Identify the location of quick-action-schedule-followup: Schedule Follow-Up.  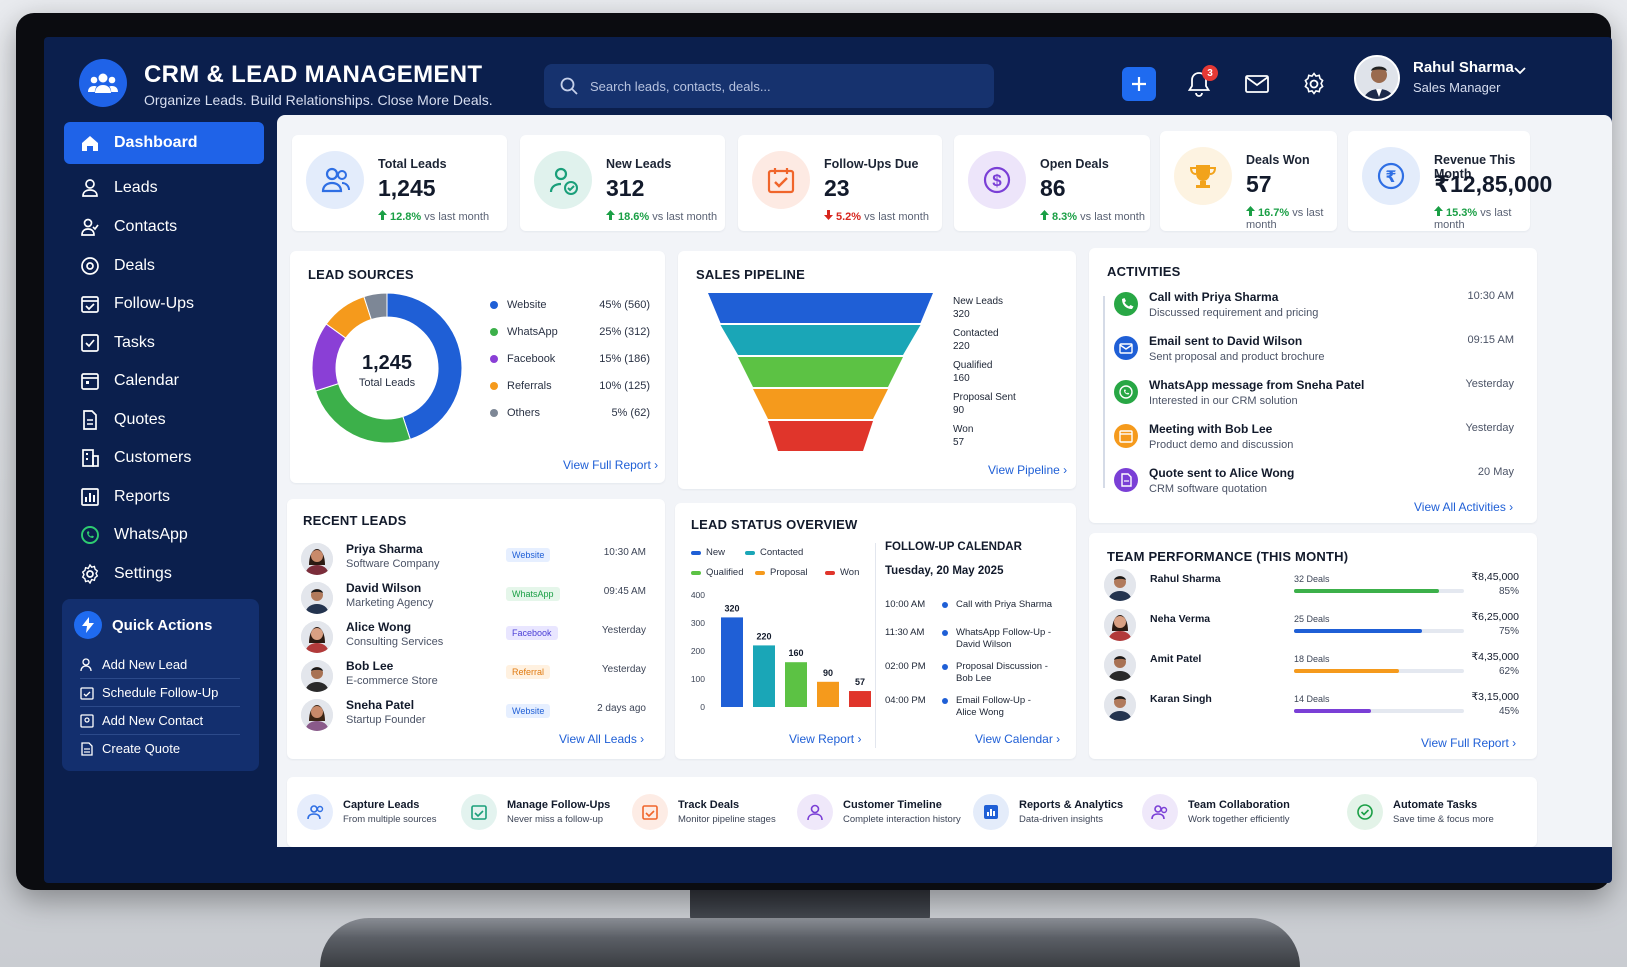
(160, 696).